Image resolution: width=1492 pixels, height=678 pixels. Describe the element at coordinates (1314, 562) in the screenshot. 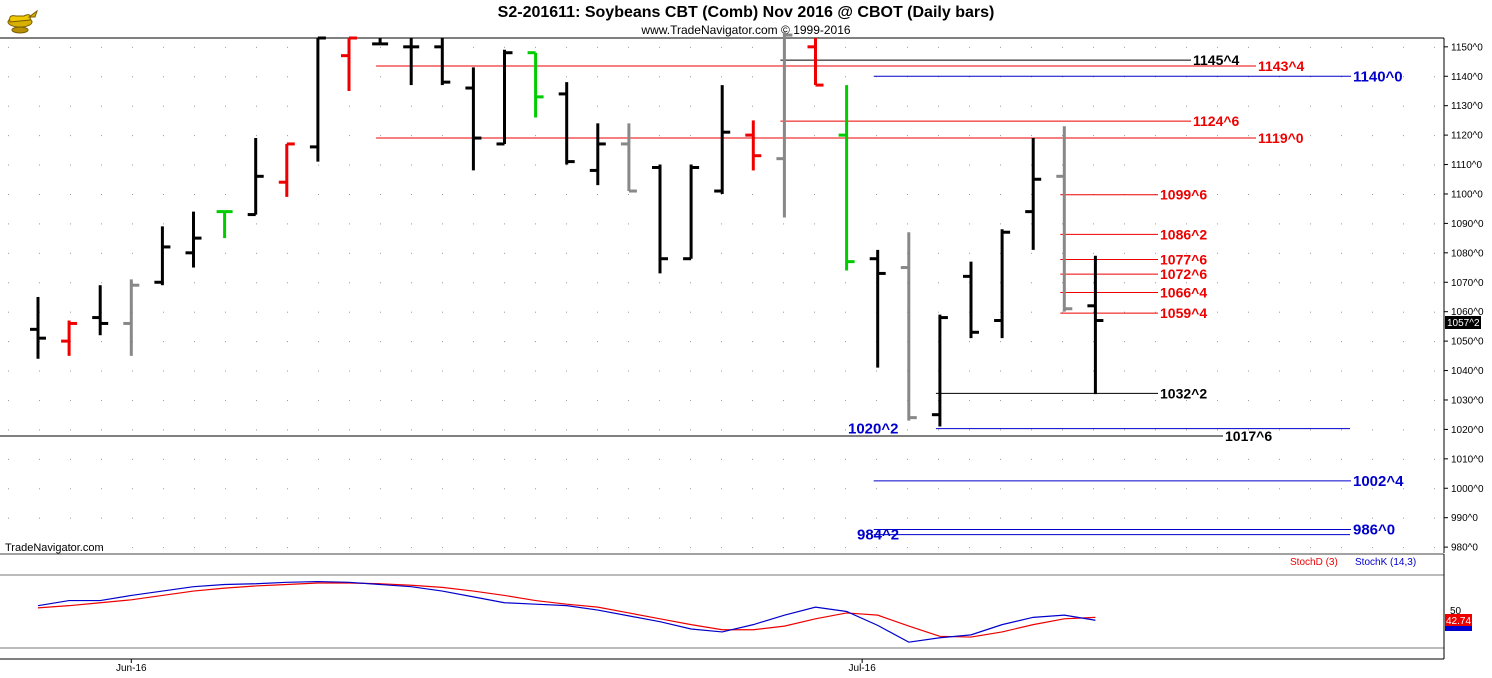

I see `legend-stochd: StochD (3)` at that location.